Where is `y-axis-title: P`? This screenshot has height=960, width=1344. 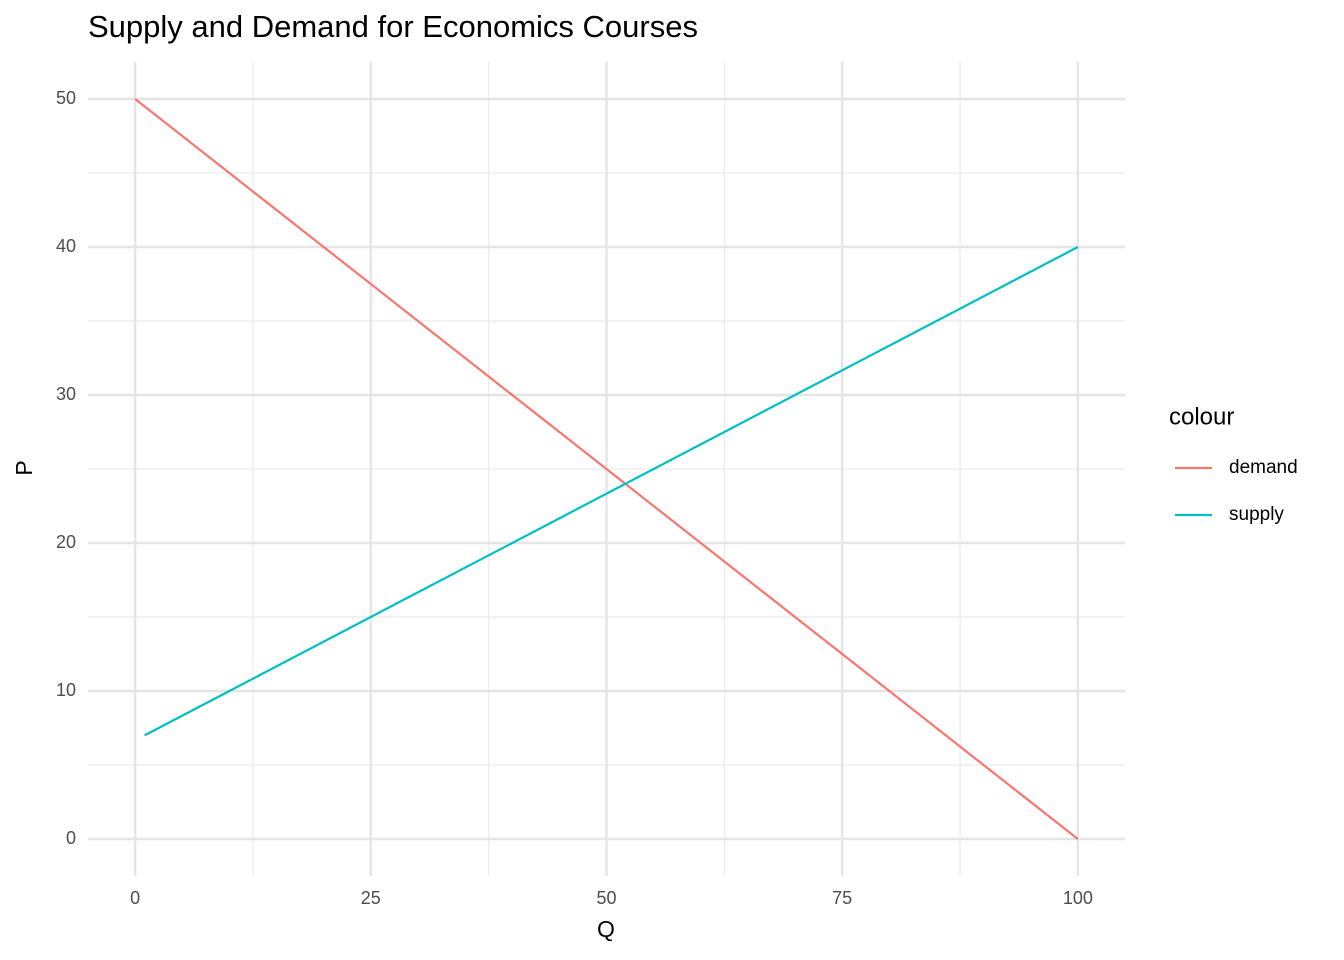
y-axis-title: P is located at coordinates (24, 467).